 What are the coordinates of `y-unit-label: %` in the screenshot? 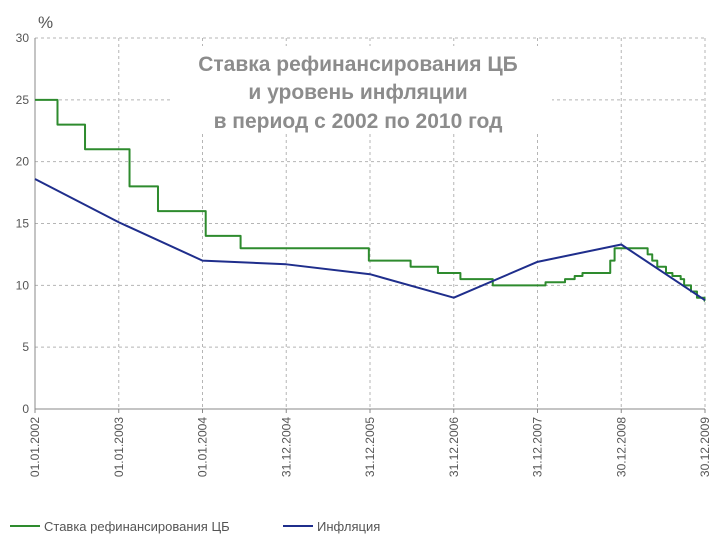 It's located at (45, 22).